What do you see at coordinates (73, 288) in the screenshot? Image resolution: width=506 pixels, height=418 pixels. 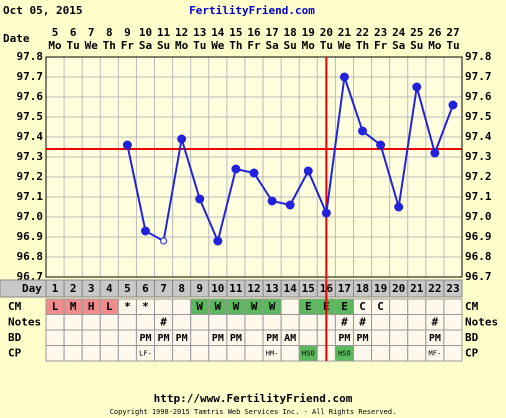 I see `day-number: 2` at bounding box center [73, 288].